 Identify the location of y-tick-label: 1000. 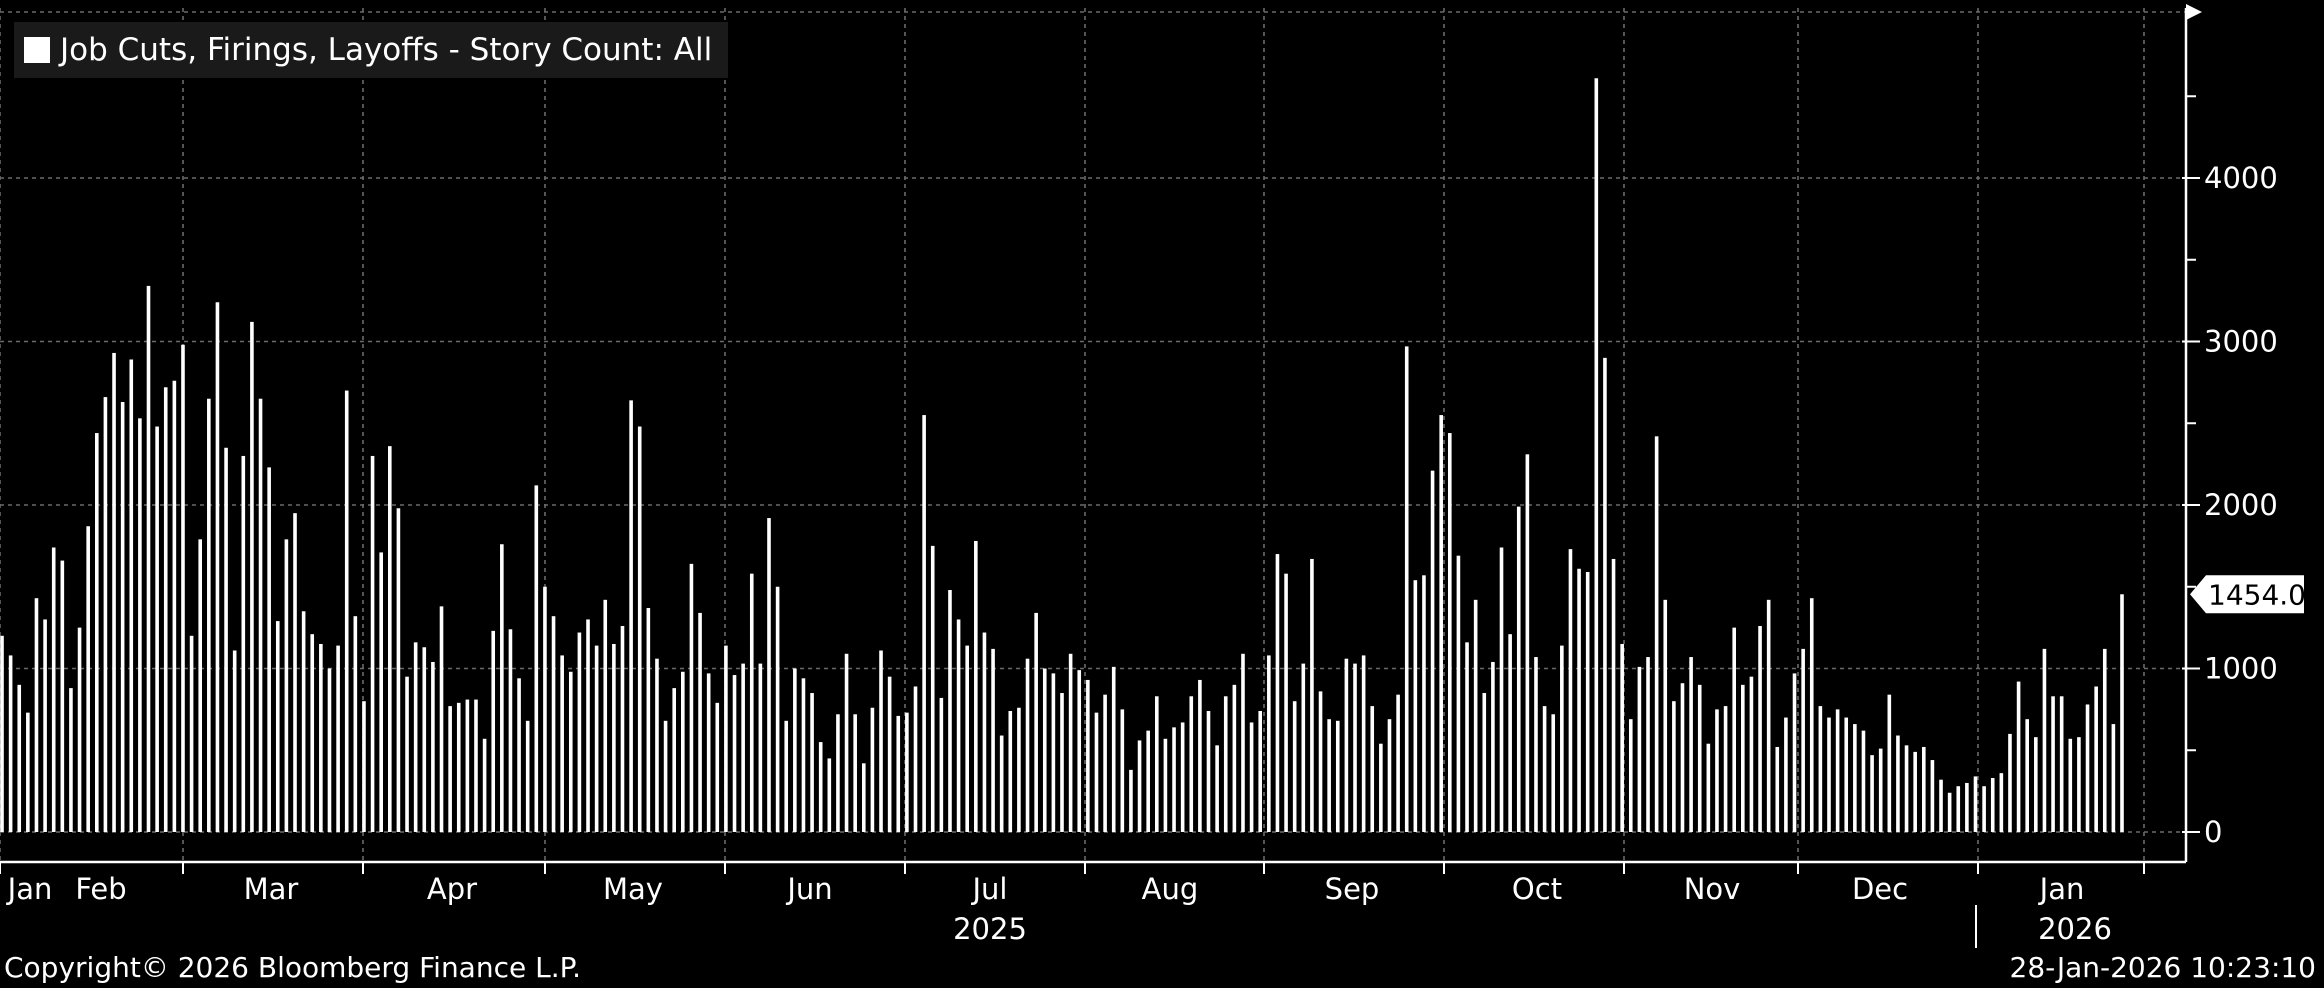
(2241, 669).